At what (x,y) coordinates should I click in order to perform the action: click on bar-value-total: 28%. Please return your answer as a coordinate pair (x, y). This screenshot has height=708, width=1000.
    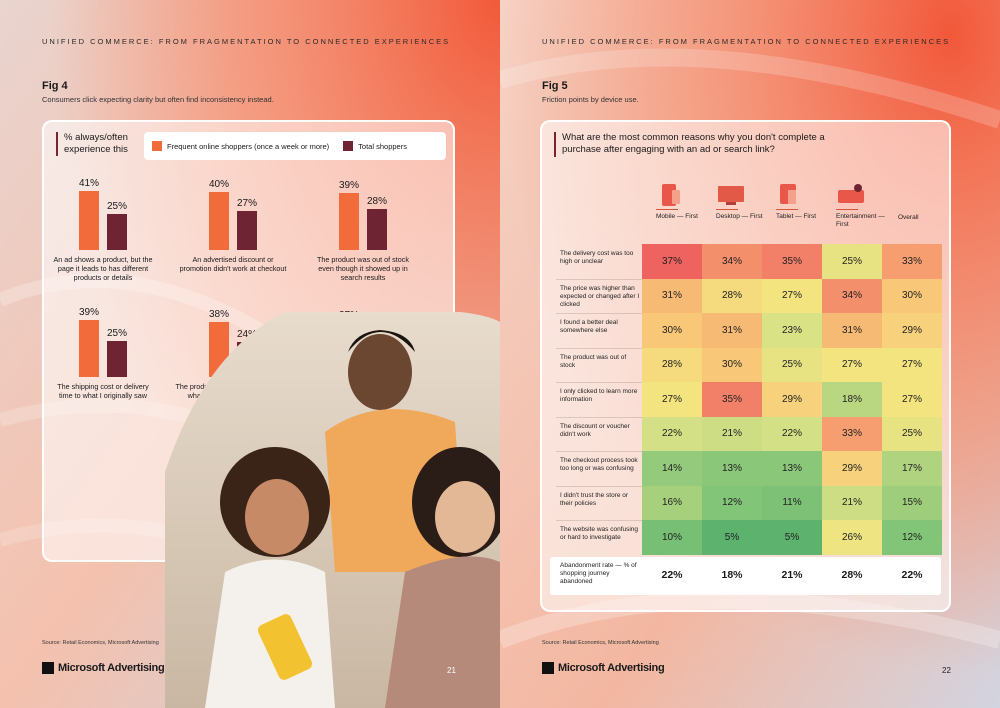
    Looking at the image, I should click on (376, 202).